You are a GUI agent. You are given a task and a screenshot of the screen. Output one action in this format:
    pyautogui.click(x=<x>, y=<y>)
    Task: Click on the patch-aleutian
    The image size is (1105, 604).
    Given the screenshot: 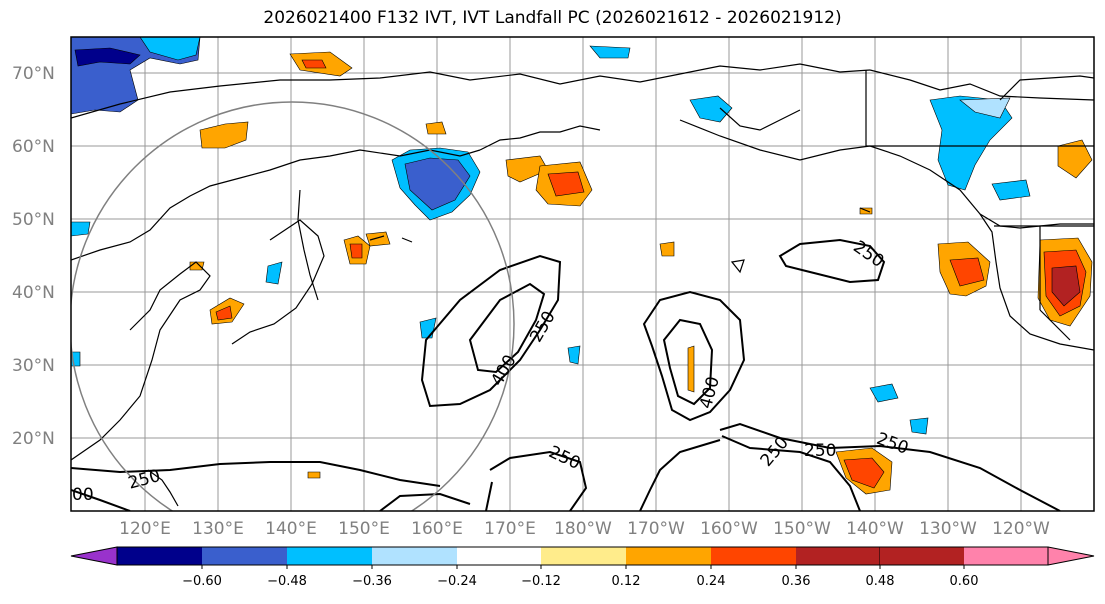 What is the action you would take?
    pyautogui.click(x=527, y=169)
    